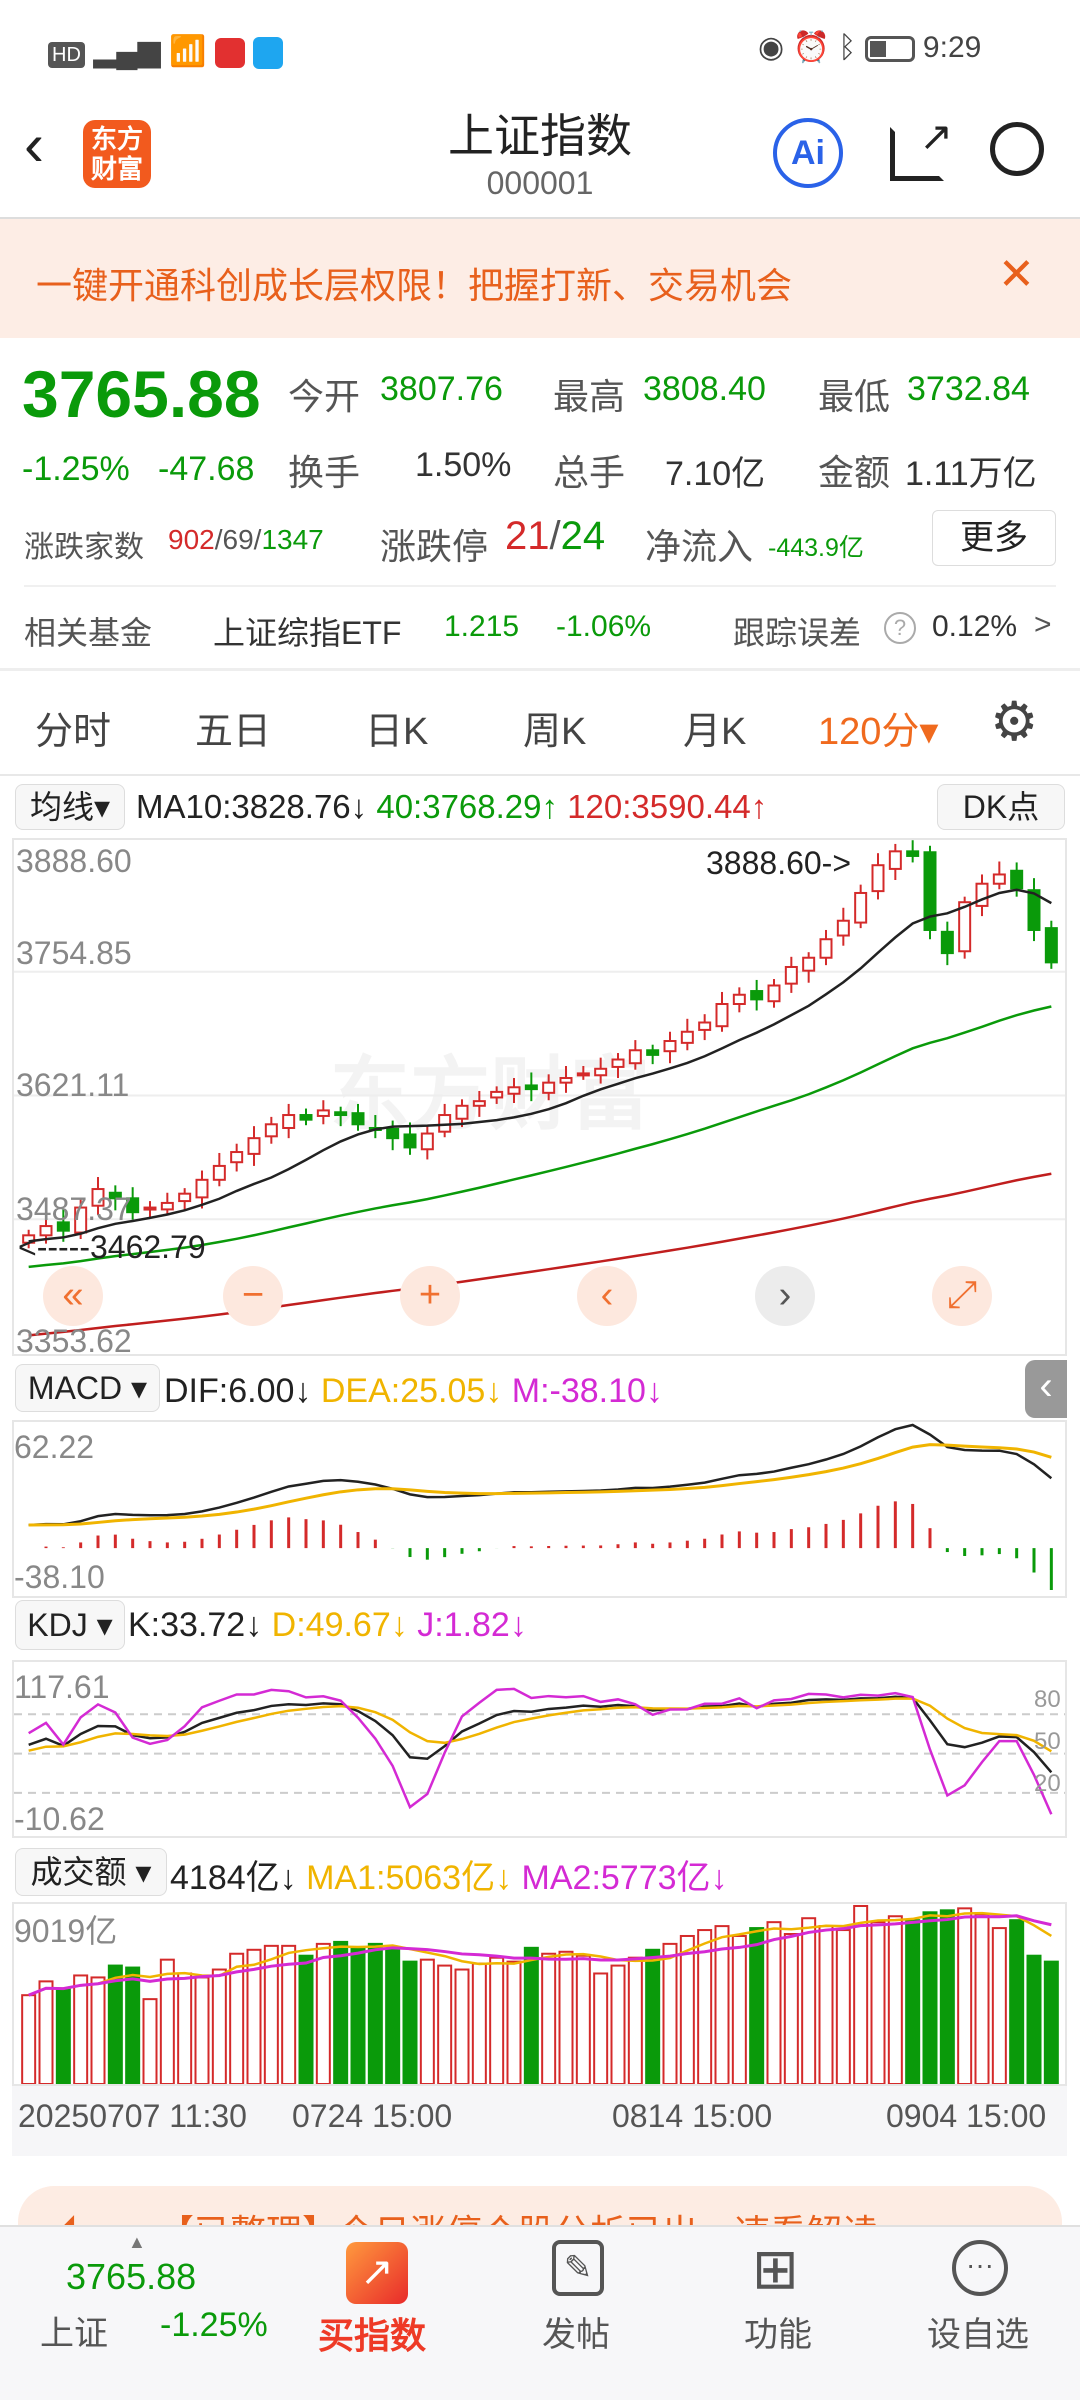  I want to click on down-count: 1347, so click(292, 539).